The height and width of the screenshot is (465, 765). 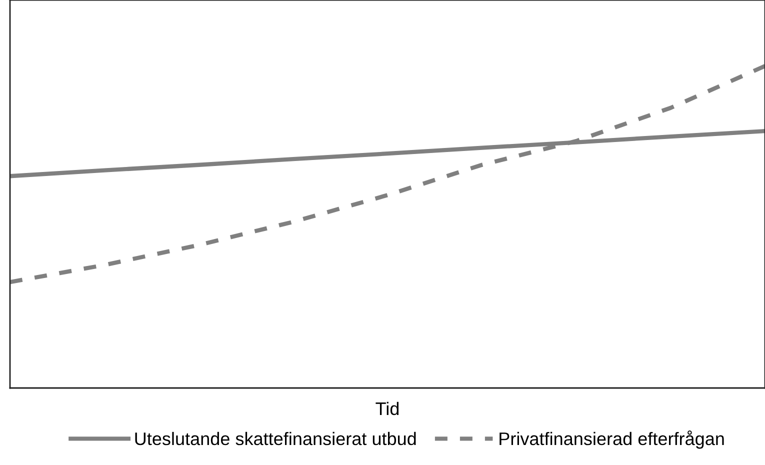 I want to click on legend-label: Uteslutande skattefinansierat utbud, so click(x=275, y=439).